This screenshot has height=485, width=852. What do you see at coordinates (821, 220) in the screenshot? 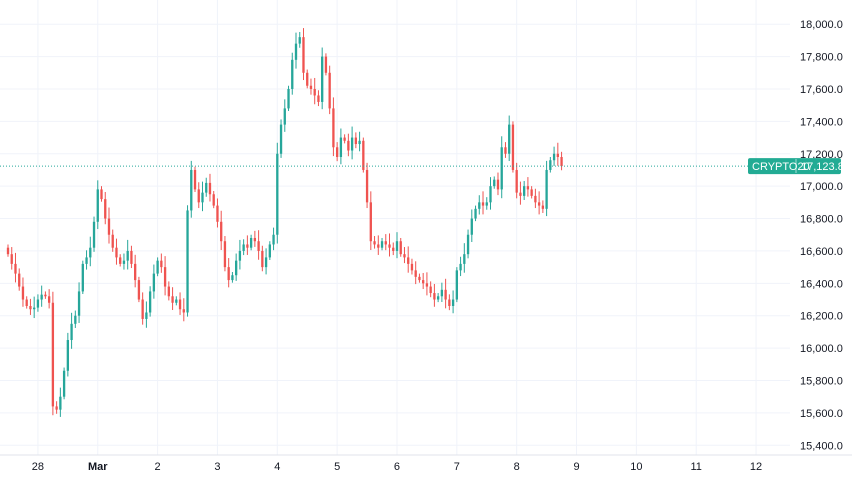
I see `y-tick-label: 16,800.0` at bounding box center [821, 220].